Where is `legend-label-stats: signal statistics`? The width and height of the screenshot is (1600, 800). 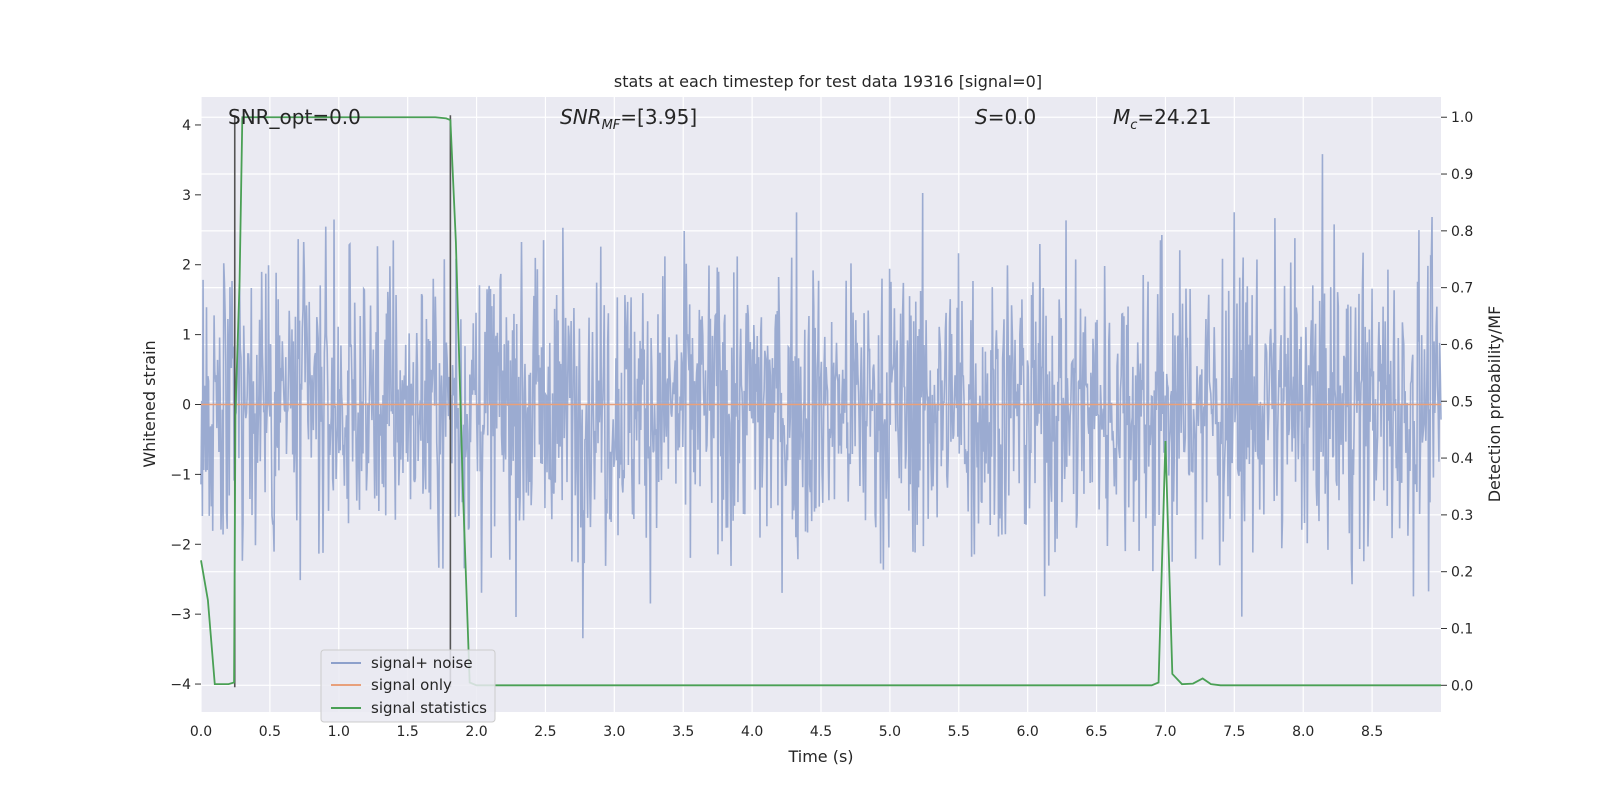
legend-label-stats: signal statistics is located at coordinates (429, 708).